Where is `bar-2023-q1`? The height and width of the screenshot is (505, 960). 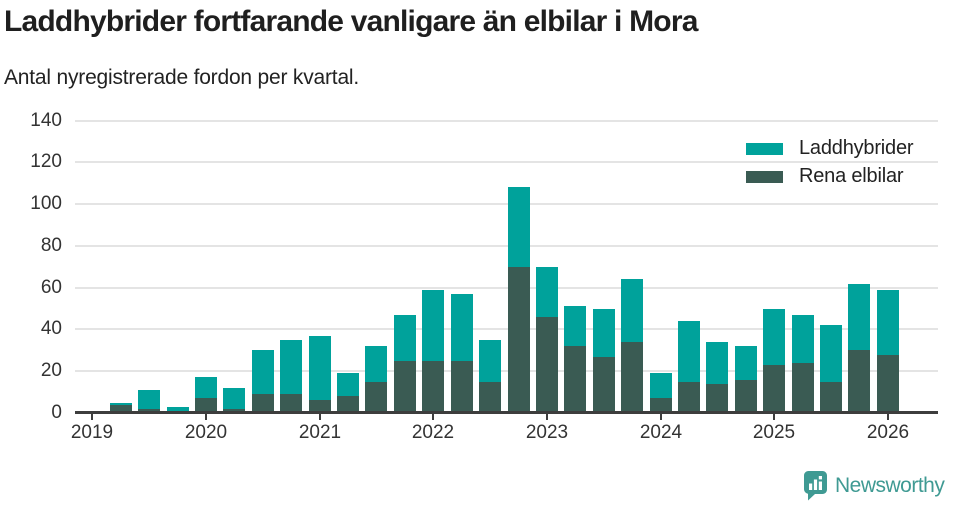 bar-2023-q1 is located at coordinates (547, 340).